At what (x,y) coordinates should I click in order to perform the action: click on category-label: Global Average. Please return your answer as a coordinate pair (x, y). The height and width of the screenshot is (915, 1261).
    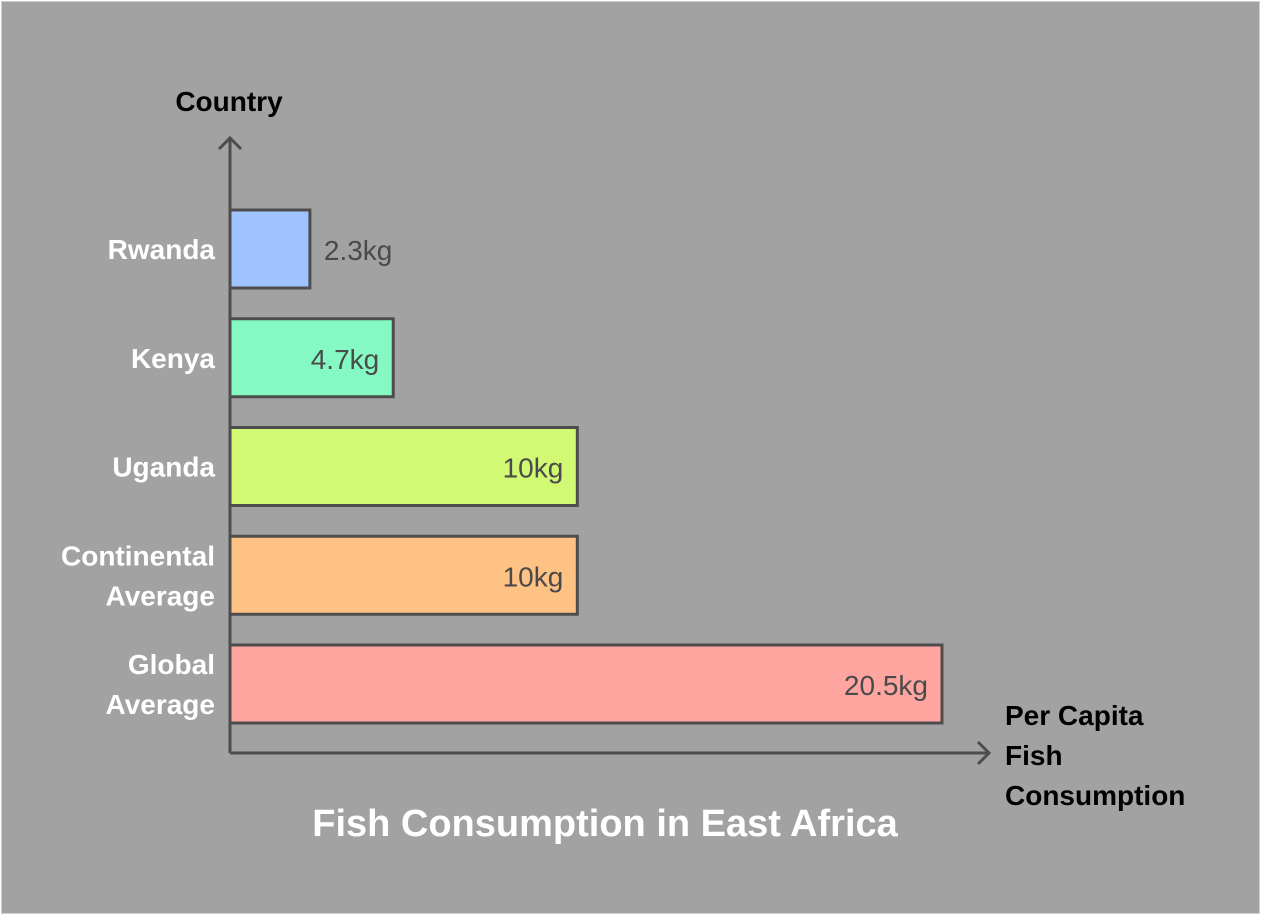
    Looking at the image, I should click on (160, 684).